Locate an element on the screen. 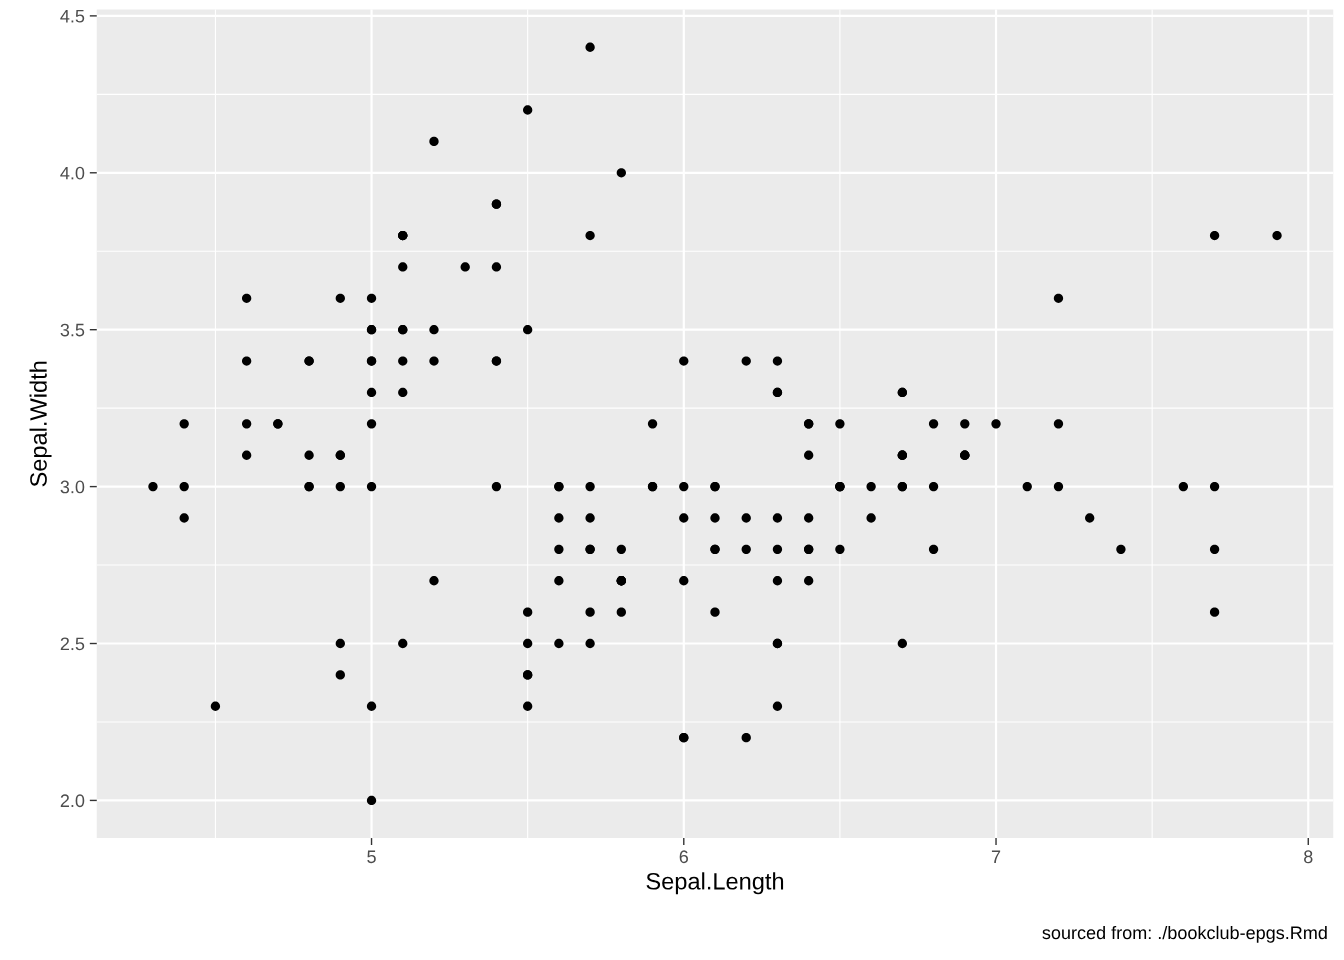 The width and height of the screenshot is (1344, 960). y-tick-label: 3.5 is located at coordinates (72, 330).